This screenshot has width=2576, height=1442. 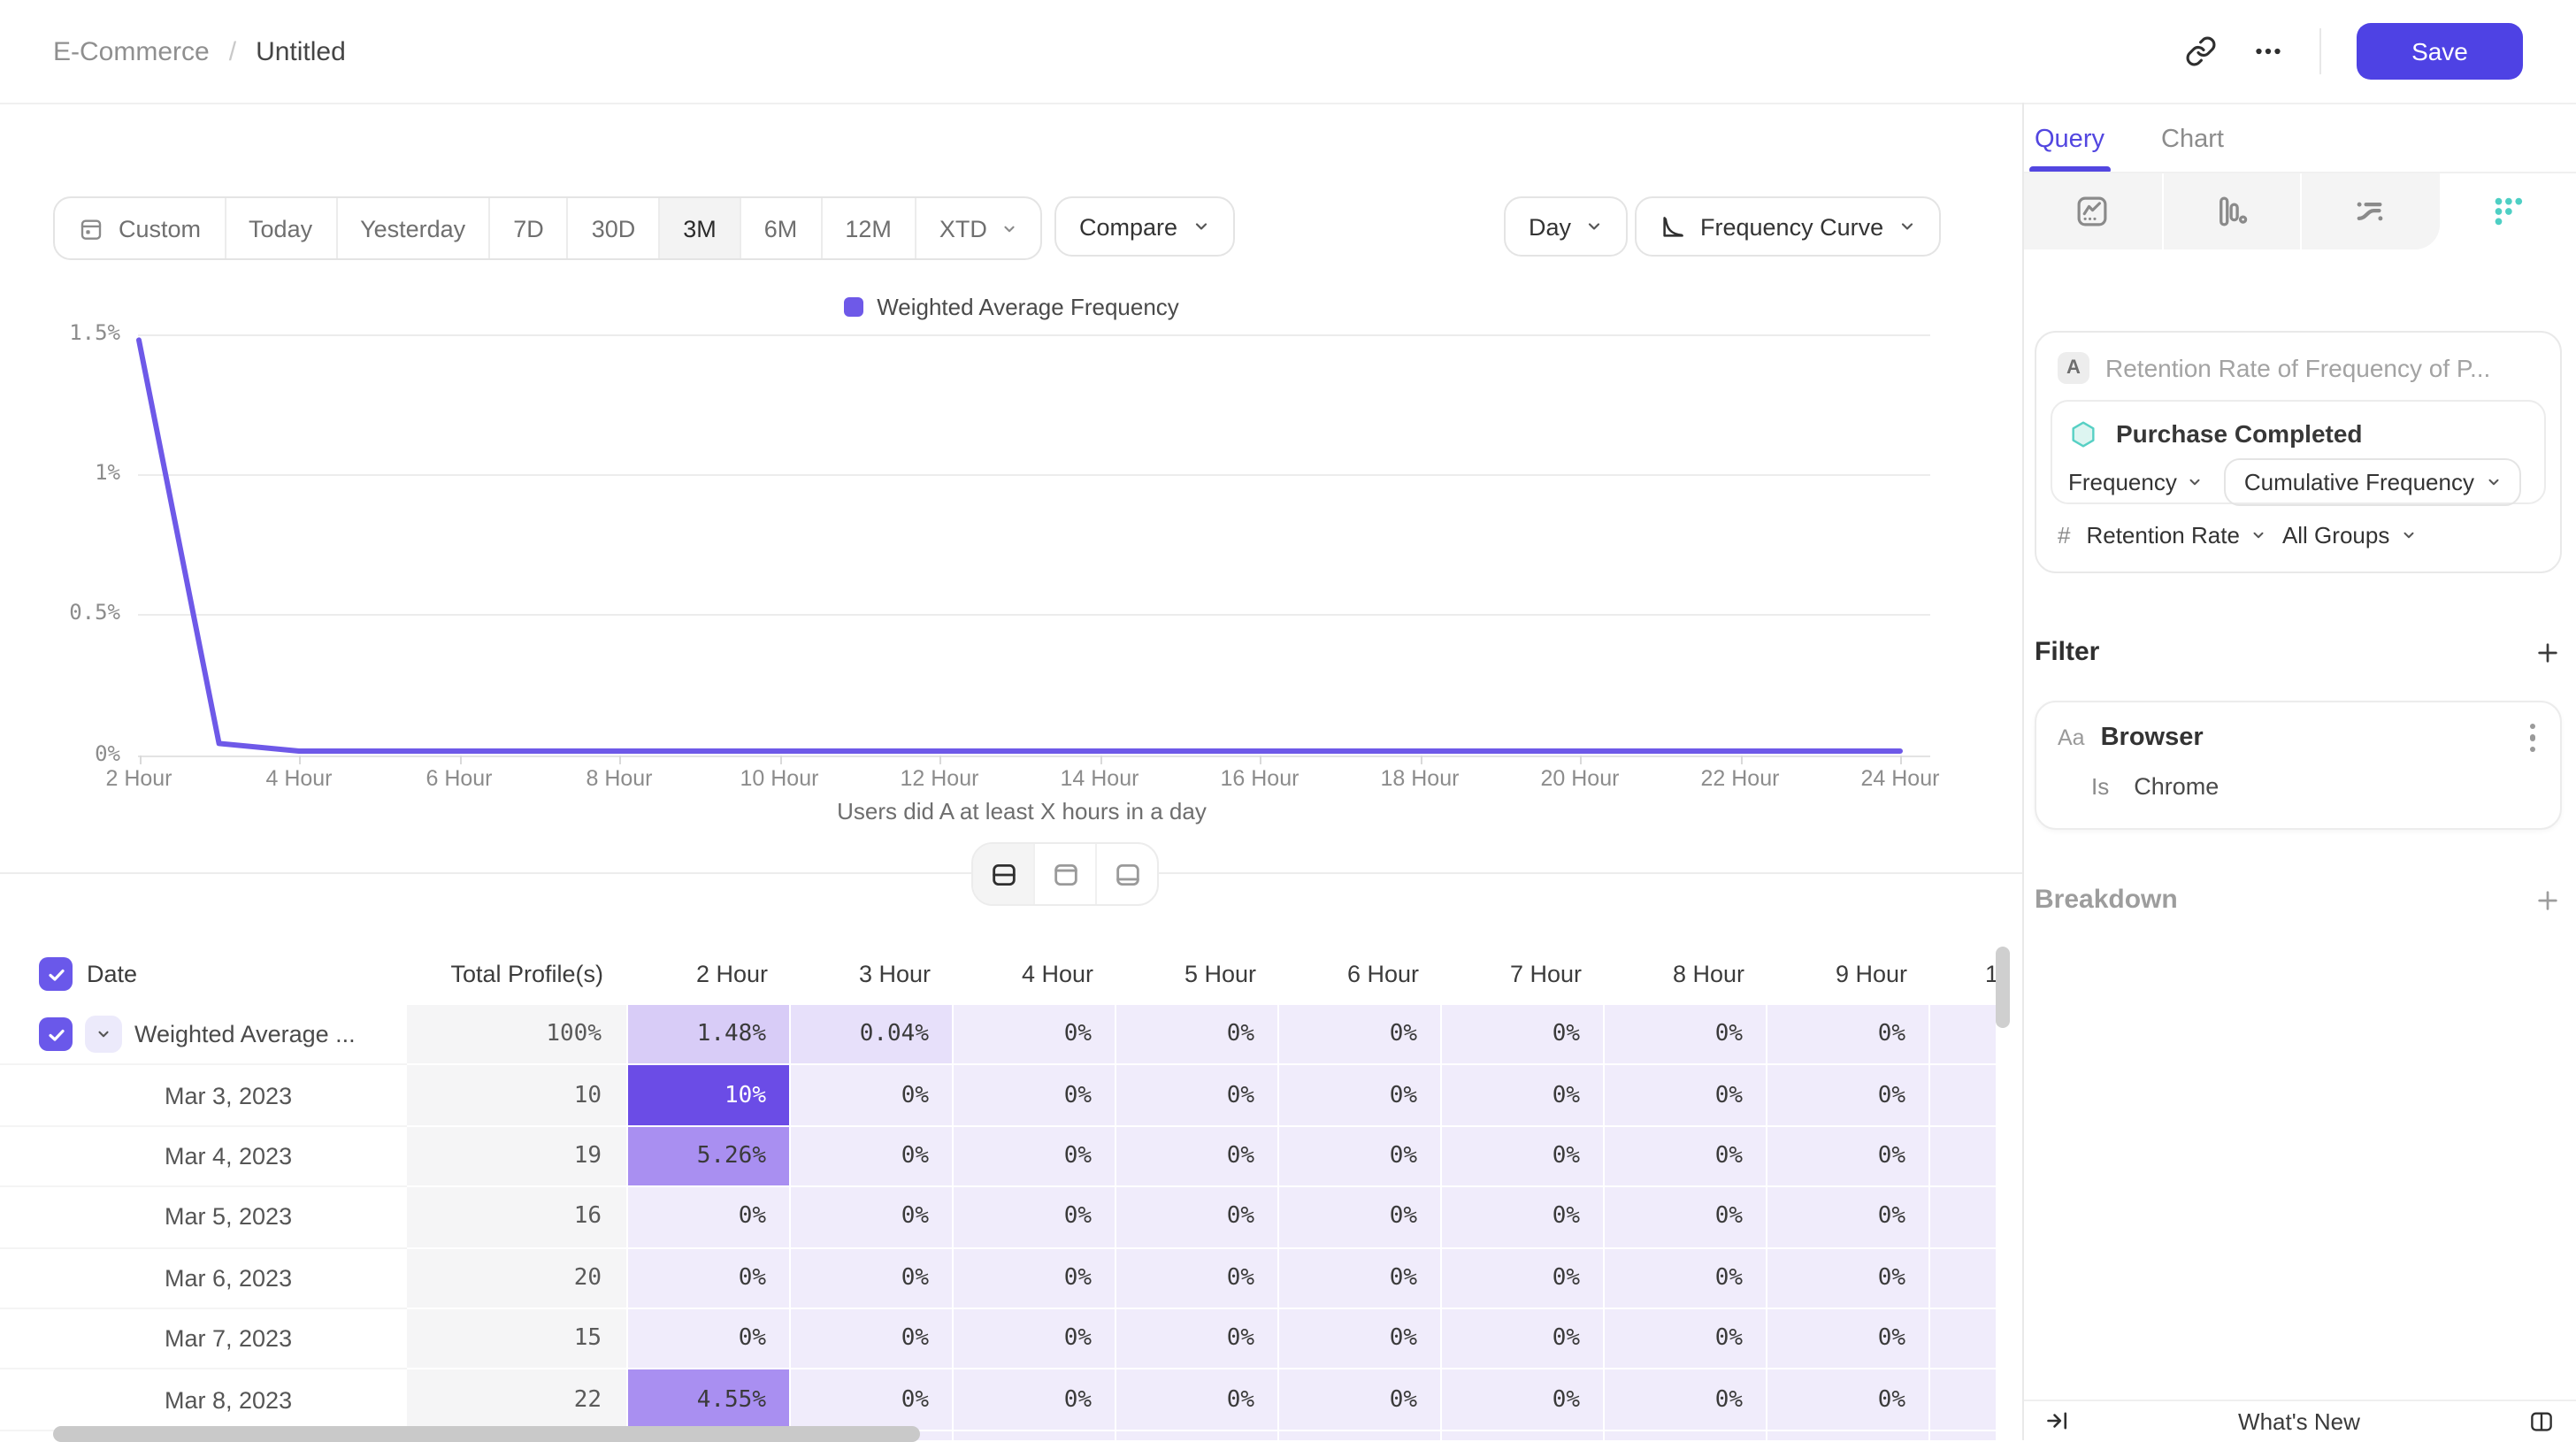 What do you see at coordinates (2126, 149) in the screenshot?
I see `panel-tabs: Query Chart` at bounding box center [2126, 149].